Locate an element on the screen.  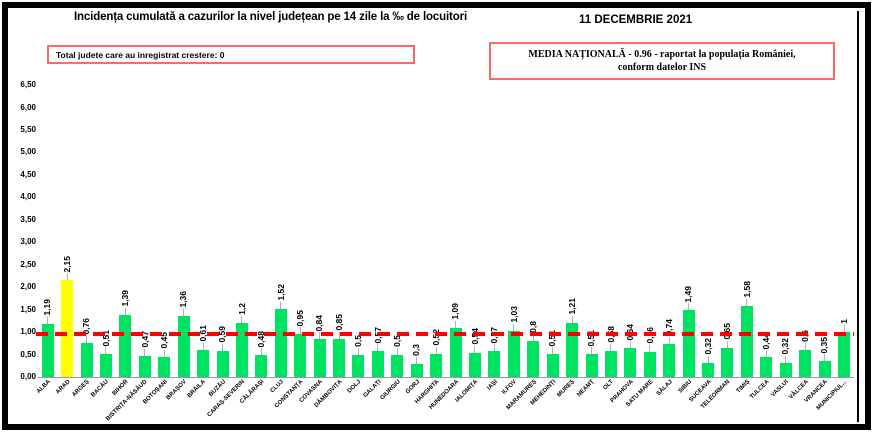
bar-group: 0,45 BOTOȘANI is located at coordinates (158, 245).